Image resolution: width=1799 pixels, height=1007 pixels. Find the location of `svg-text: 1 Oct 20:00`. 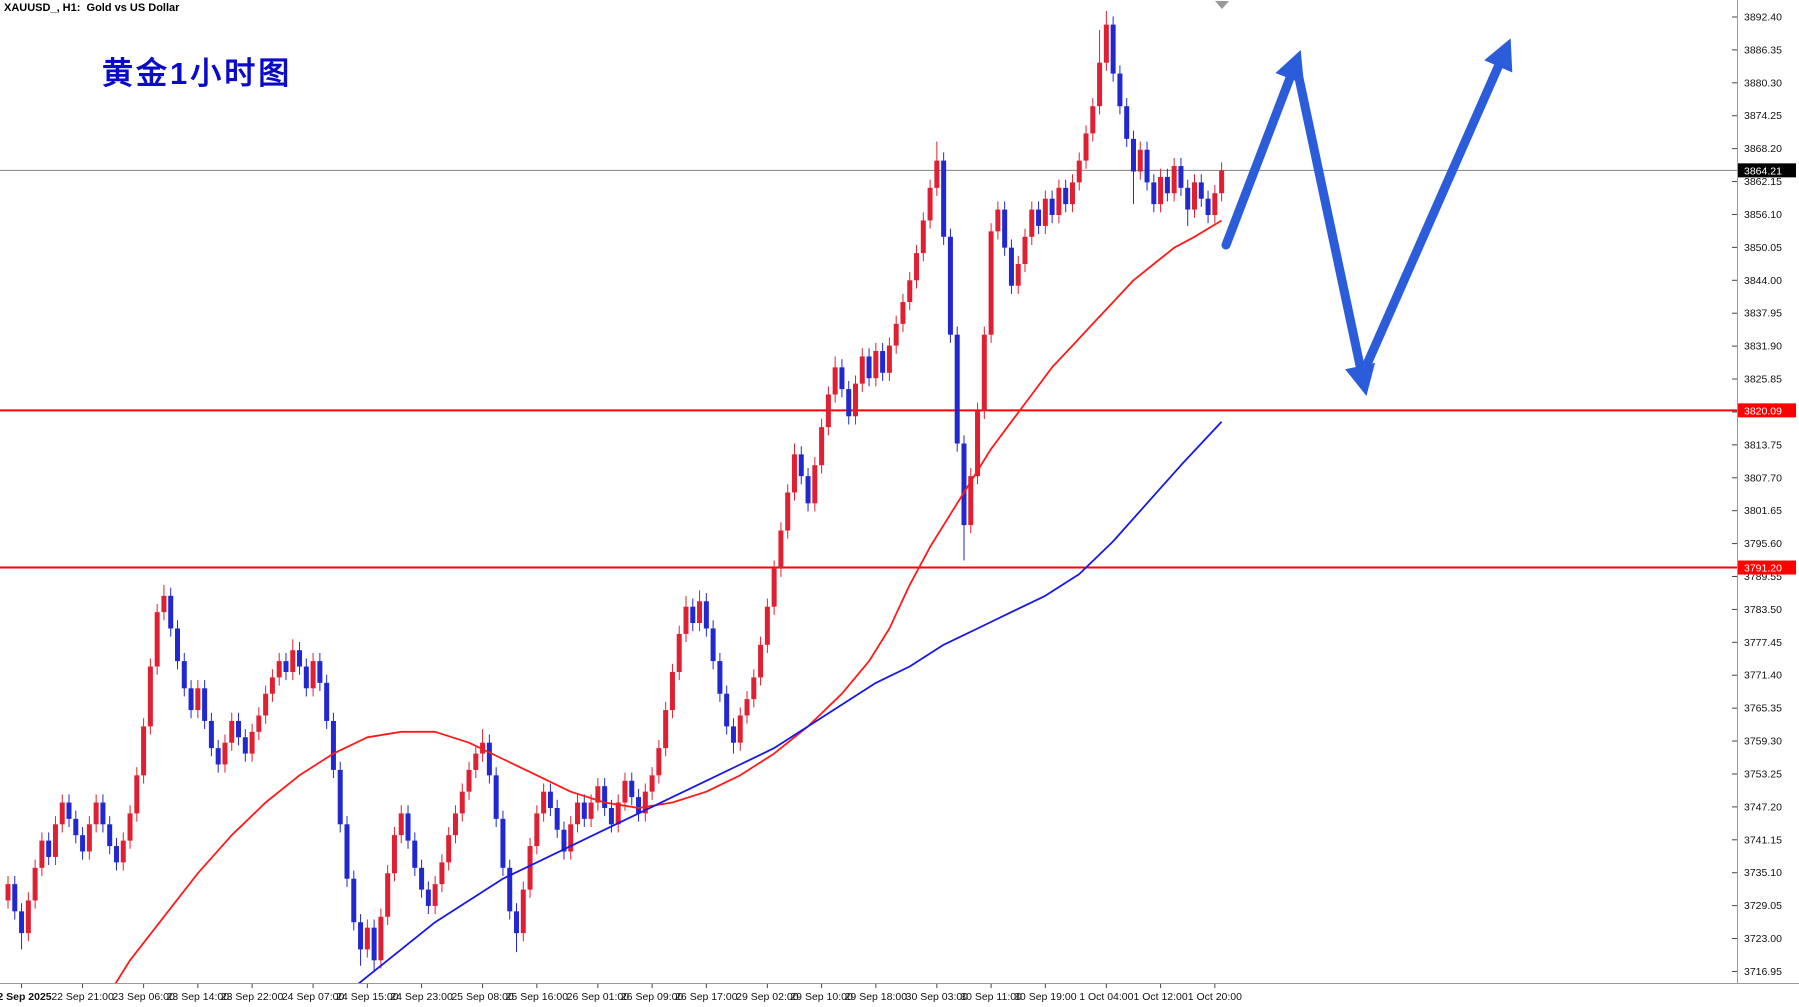

svg-text: 1 Oct 20:00 is located at coordinates (1215, 997).